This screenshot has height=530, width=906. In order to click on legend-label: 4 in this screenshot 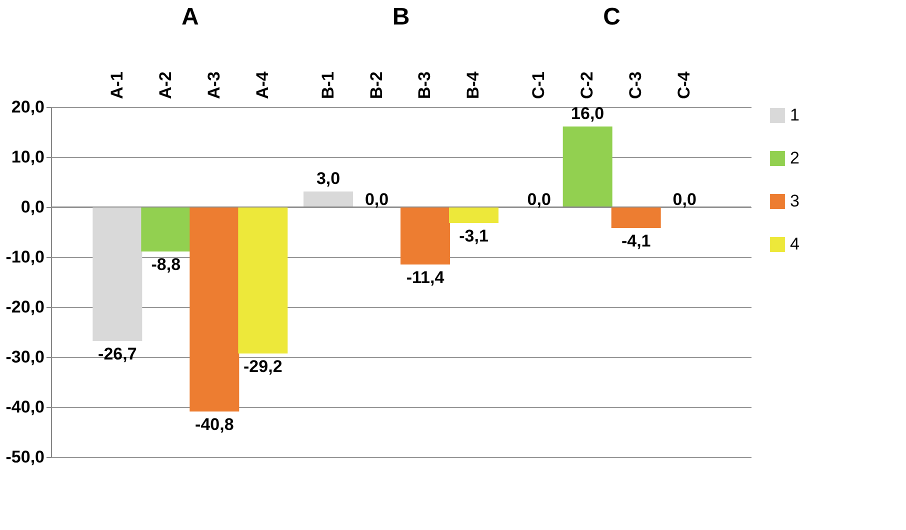, I will do `click(795, 244)`.